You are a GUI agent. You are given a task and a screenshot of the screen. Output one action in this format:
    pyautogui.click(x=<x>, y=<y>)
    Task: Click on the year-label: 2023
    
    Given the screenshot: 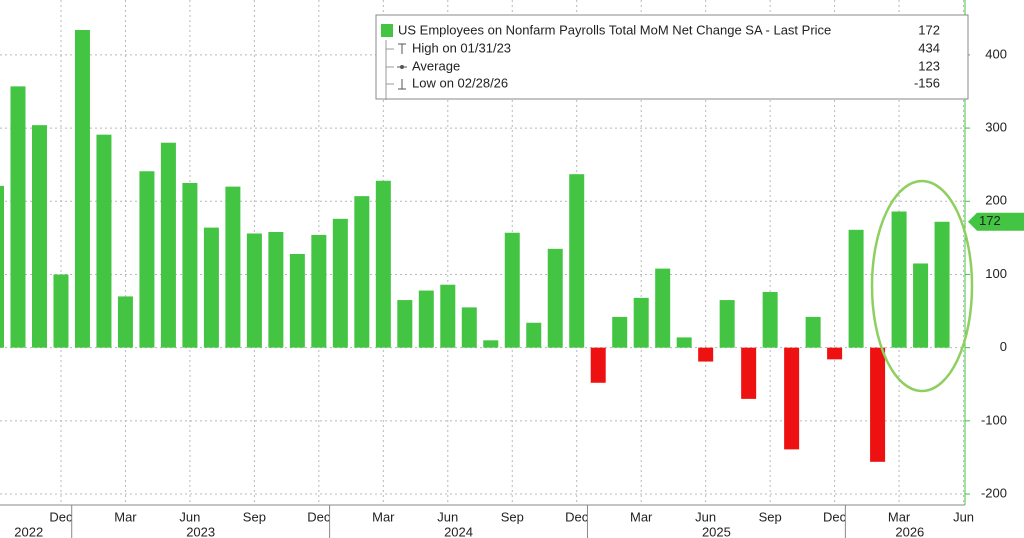 What is the action you would take?
    pyautogui.click(x=200, y=531)
    